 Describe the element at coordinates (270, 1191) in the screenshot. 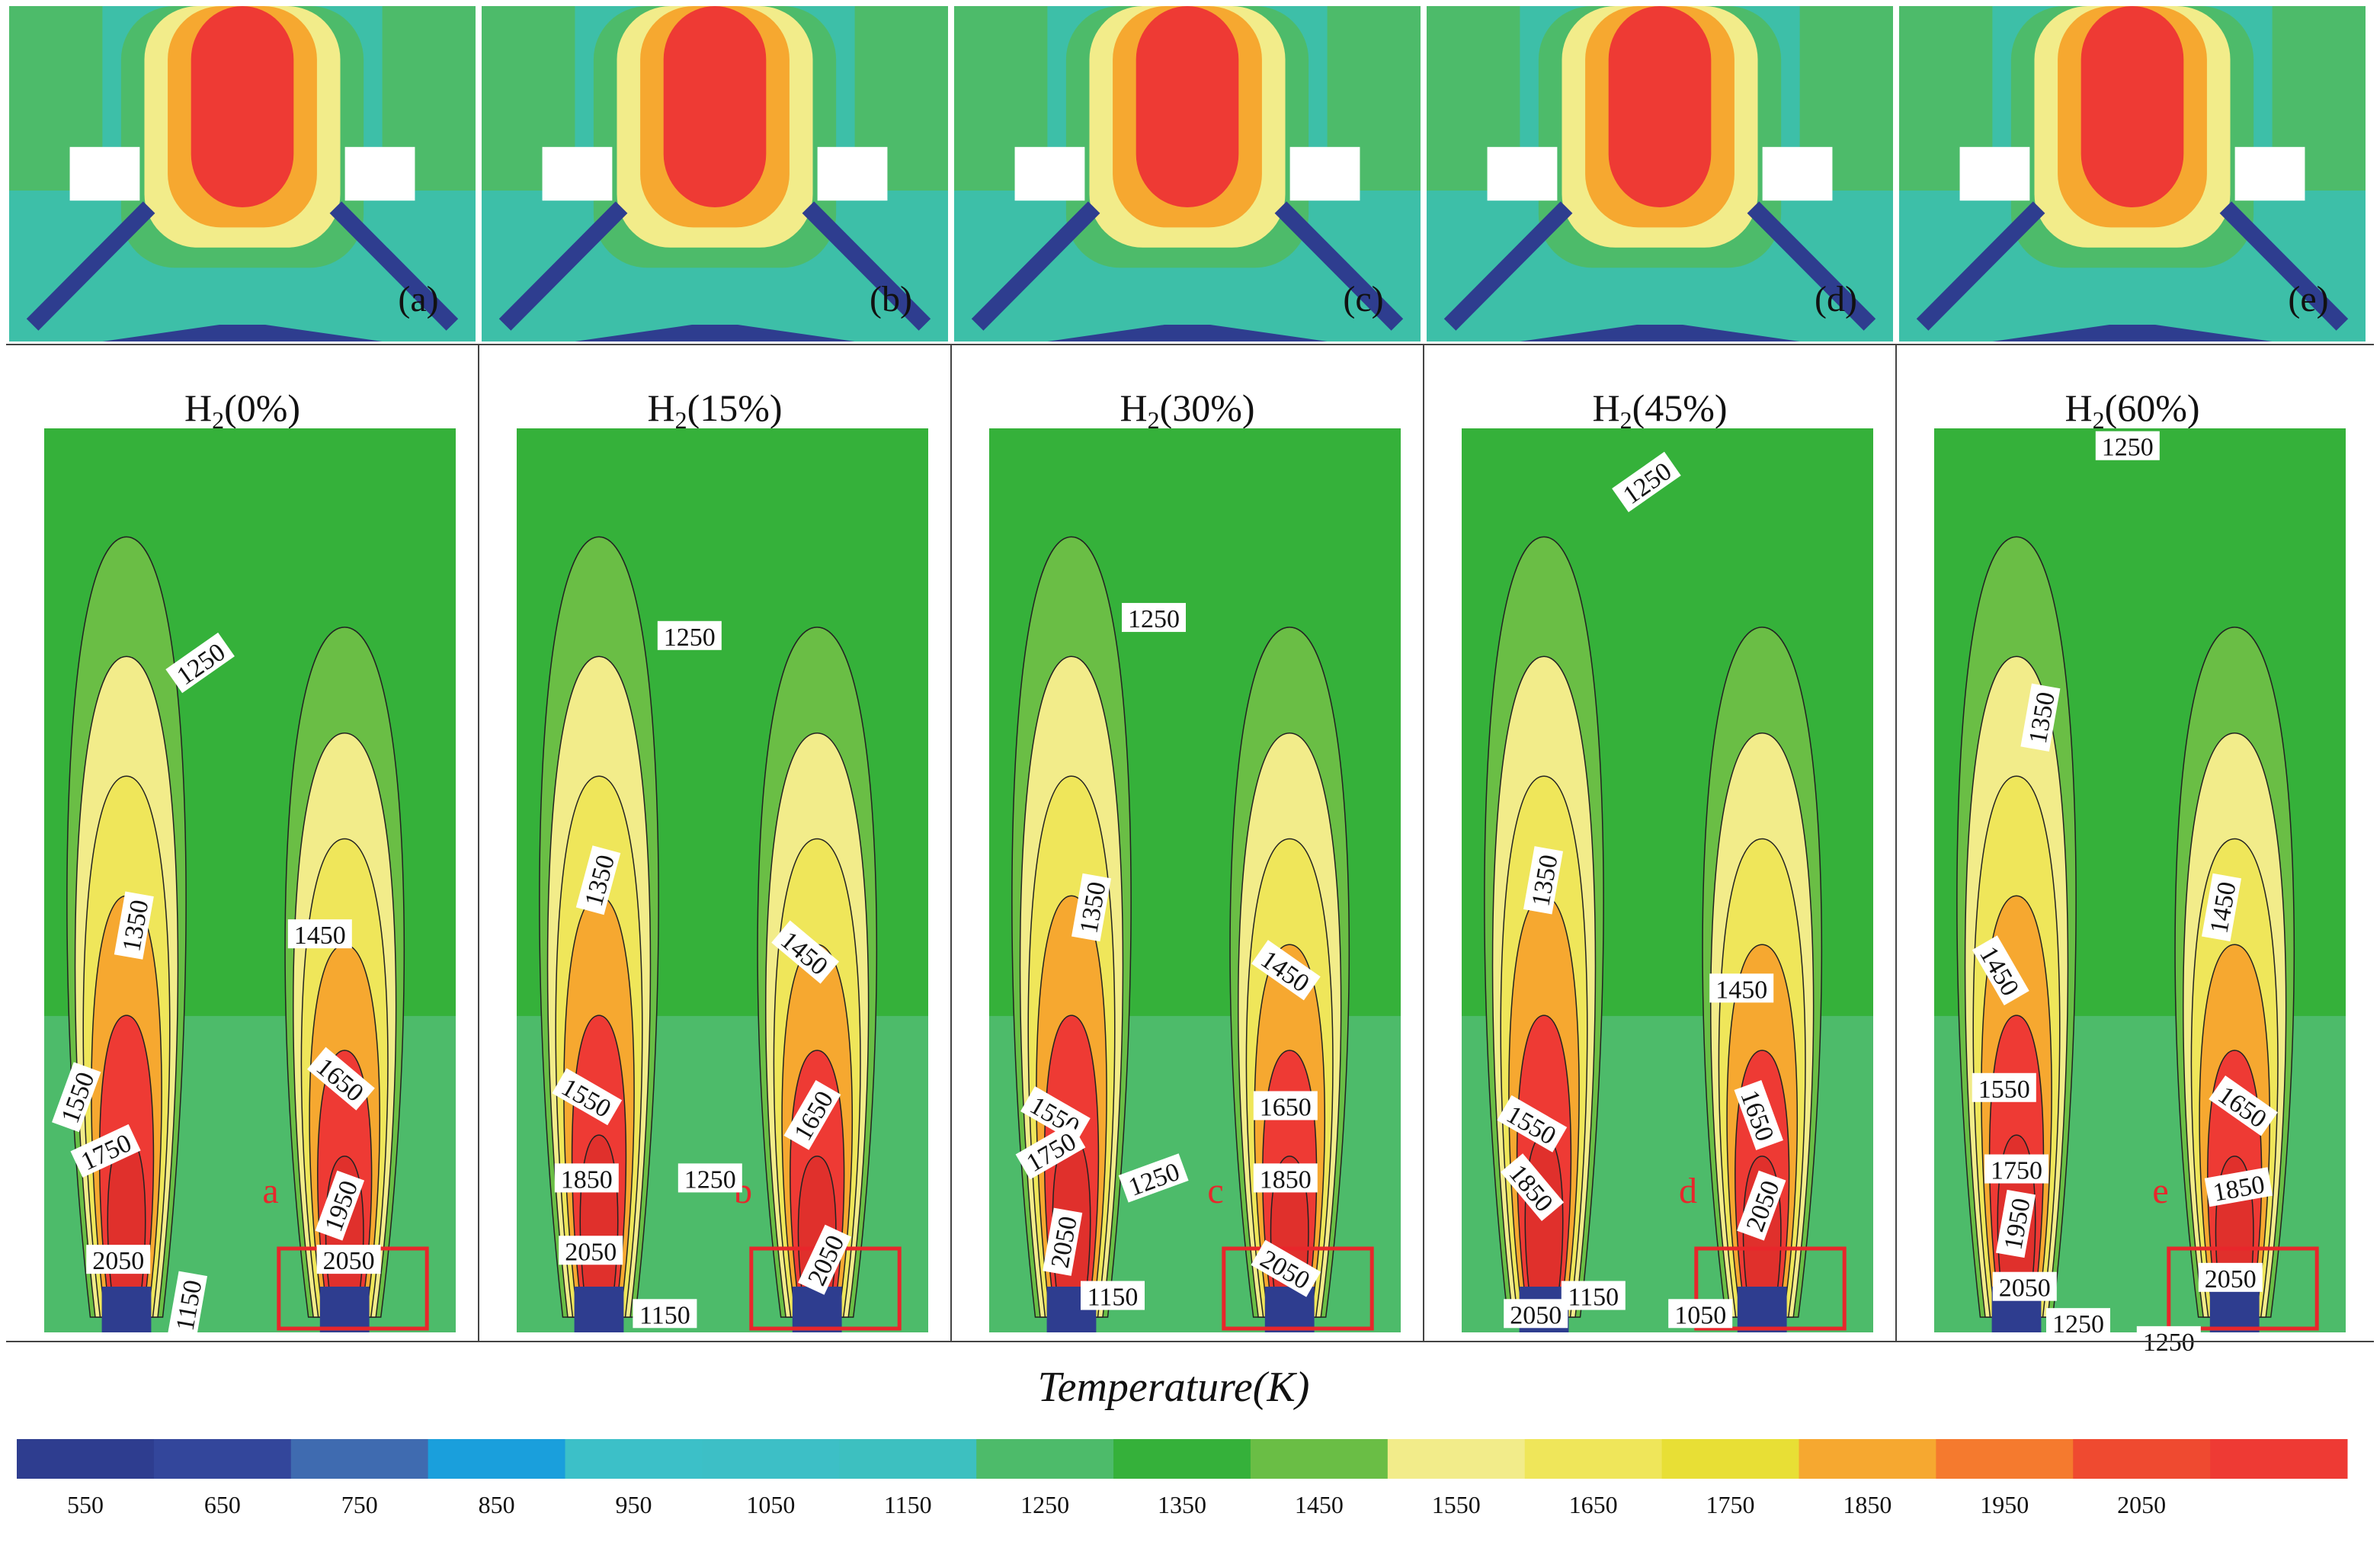

I see `zone-letter-a: a` at that location.